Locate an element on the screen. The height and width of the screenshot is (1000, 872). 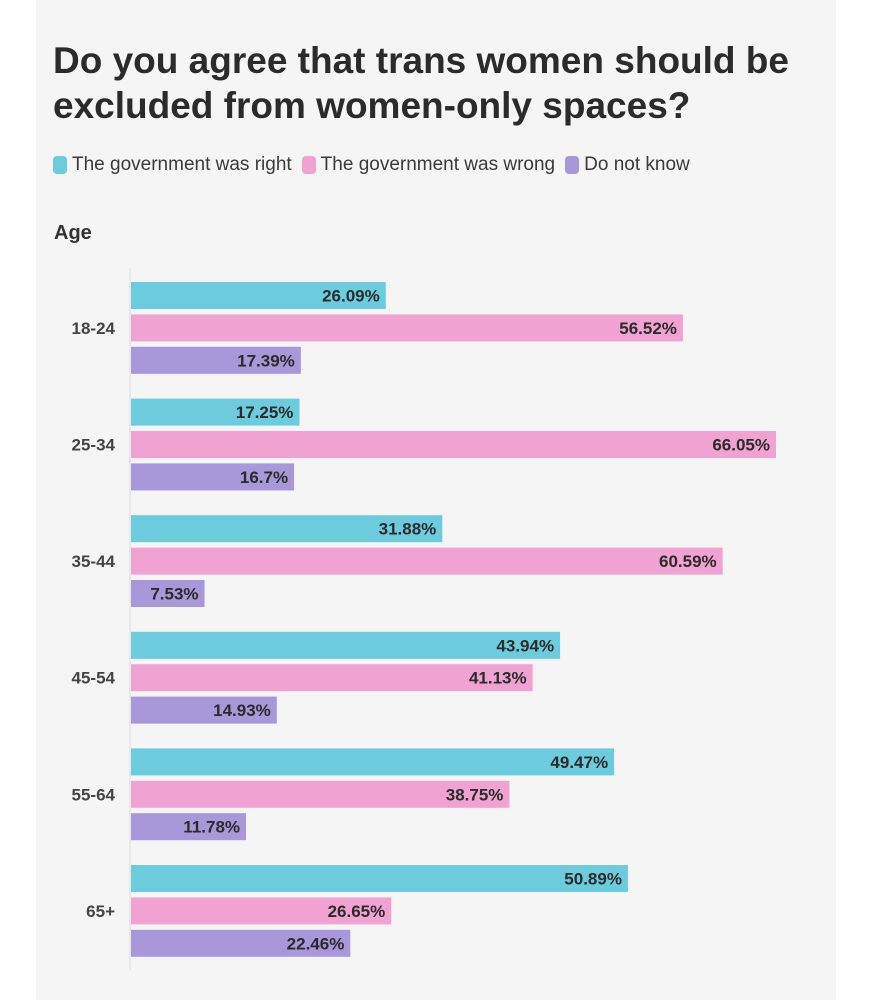
bar-label-wrong-35-44: 60.59% is located at coordinates (688, 561).